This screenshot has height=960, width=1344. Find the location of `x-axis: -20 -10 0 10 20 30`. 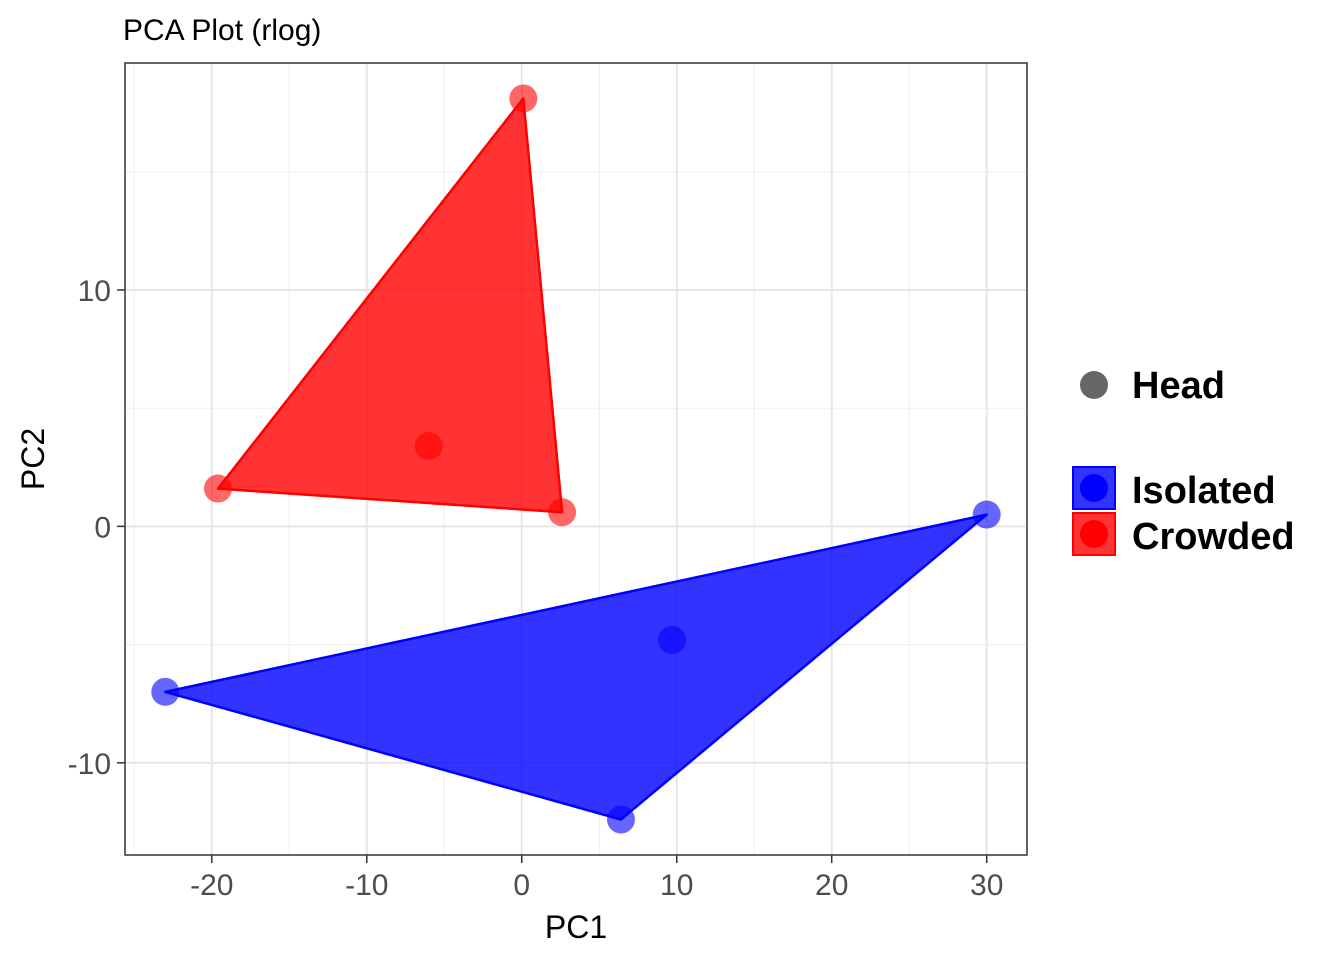

x-axis: -20 -10 0 10 20 30 is located at coordinates (596, 878).